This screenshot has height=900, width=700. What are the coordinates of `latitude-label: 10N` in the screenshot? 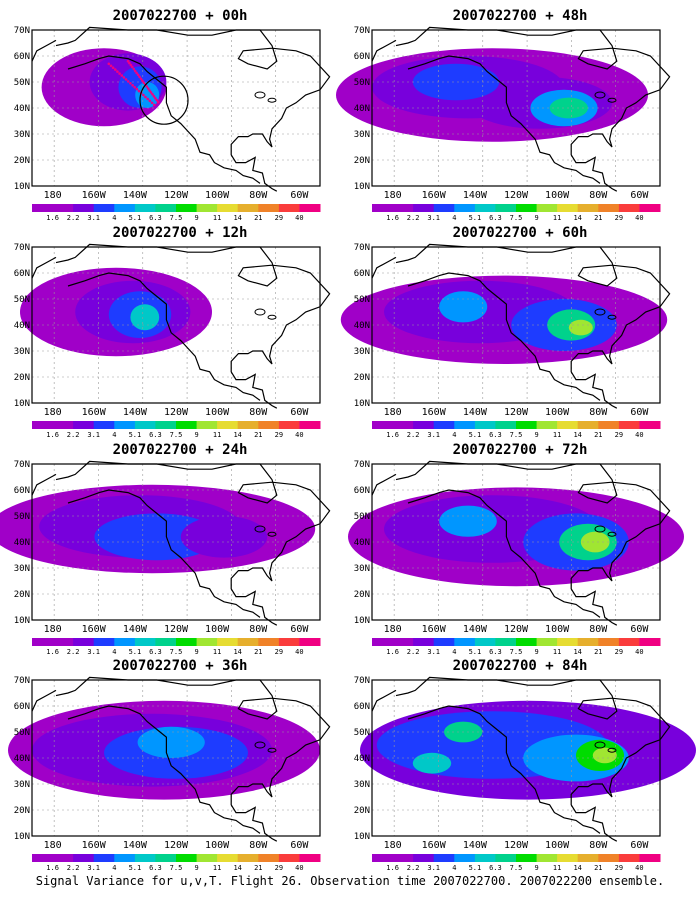 It's located at (22, 621).